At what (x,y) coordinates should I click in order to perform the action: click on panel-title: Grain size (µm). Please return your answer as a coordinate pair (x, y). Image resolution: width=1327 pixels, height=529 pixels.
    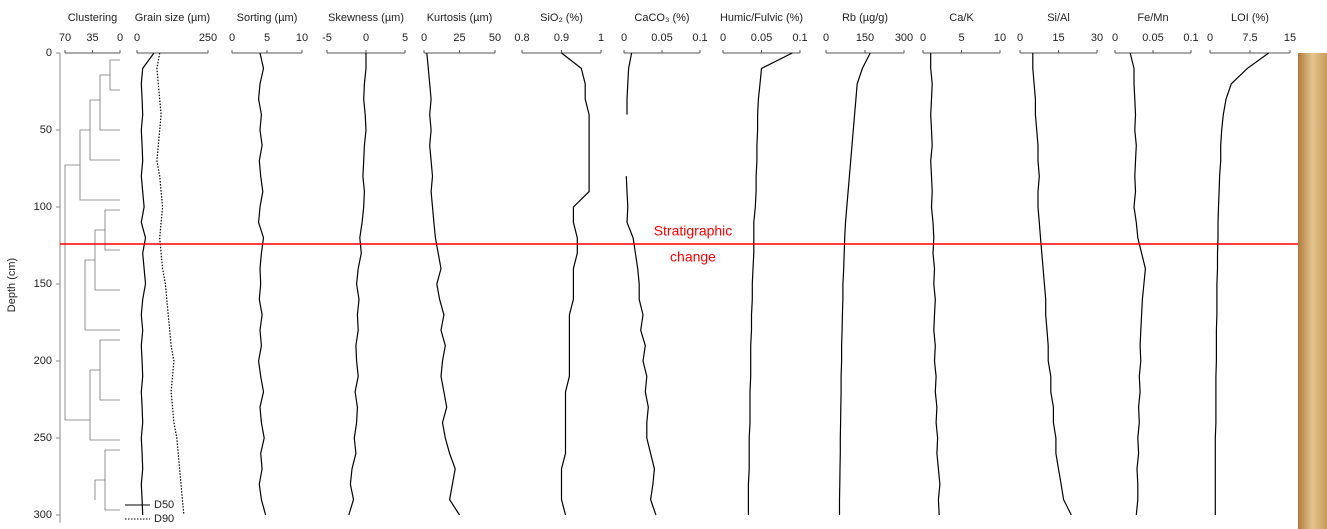
    Looking at the image, I should click on (172, 18).